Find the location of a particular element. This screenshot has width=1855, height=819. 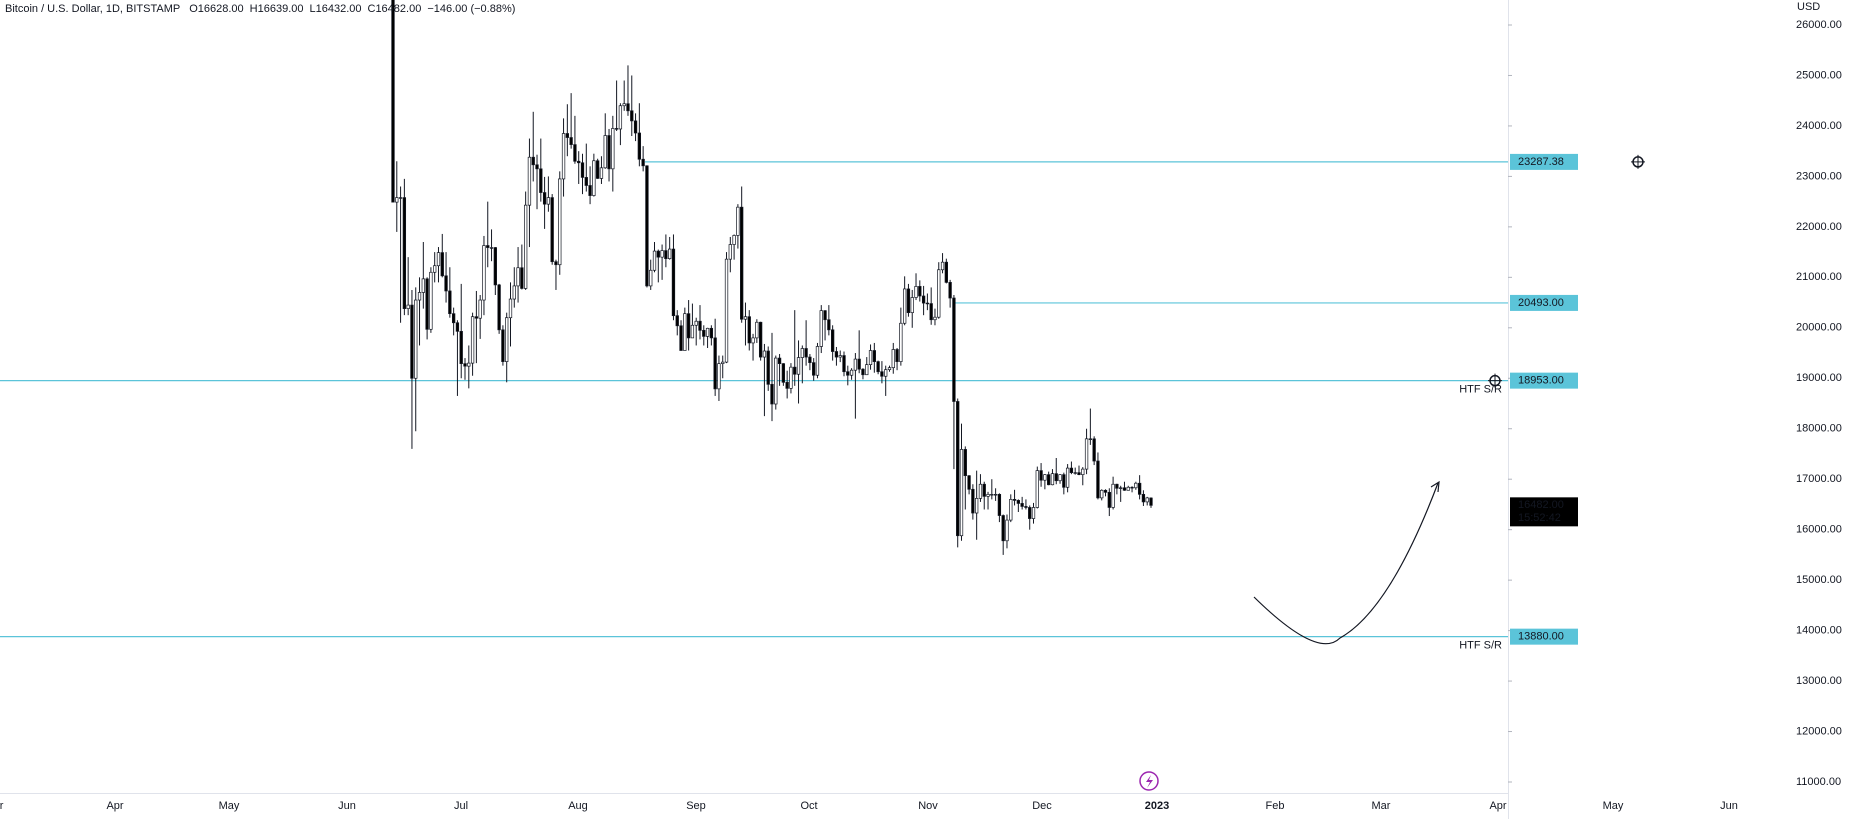

projection-curve is located at coordinates (1346, 563).